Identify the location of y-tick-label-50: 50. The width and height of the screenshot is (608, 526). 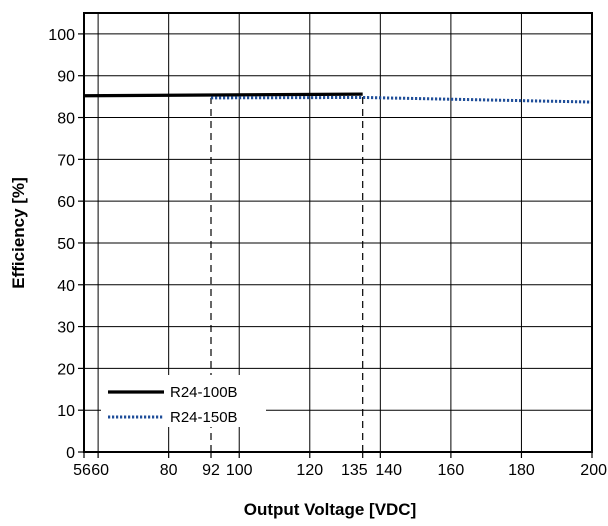
(66, 244).